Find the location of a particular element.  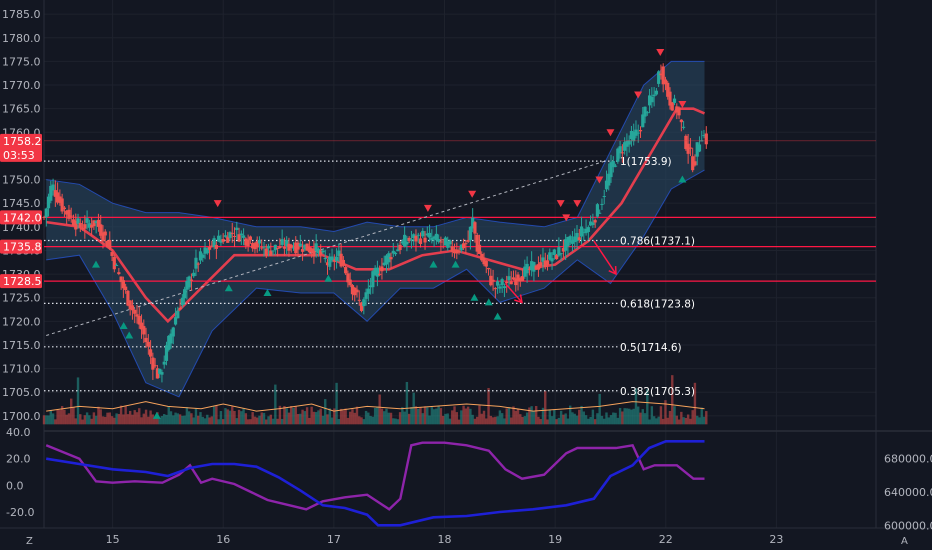

price-tag-label: 1728.5 is located at coordinates (22, 281).